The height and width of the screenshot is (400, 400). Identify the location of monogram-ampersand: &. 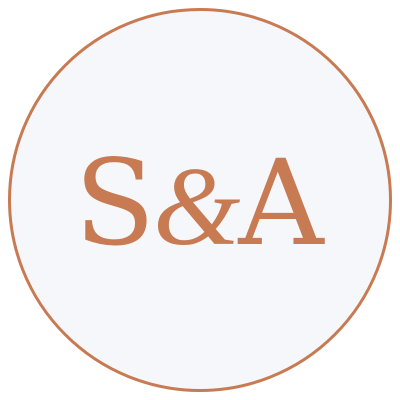
(198, 206).